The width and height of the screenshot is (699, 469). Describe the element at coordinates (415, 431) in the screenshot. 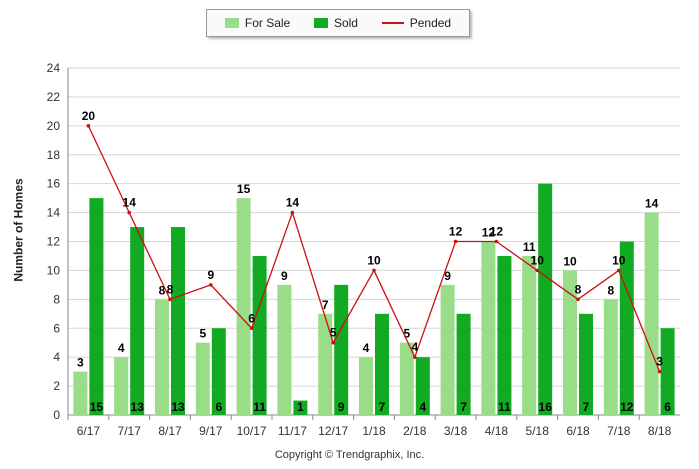

I see `x-tick-label-2/18: 2/18` at that location.